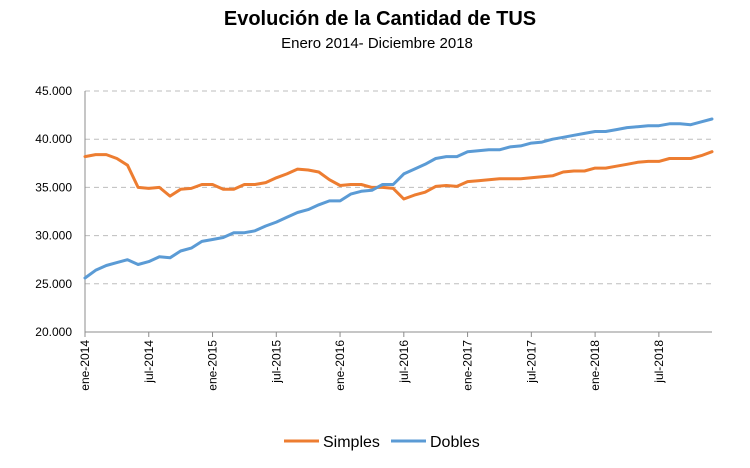 This screenshot has height=468, width=750. I want to click on y-tick-label: 45.000, so click(53, 91).